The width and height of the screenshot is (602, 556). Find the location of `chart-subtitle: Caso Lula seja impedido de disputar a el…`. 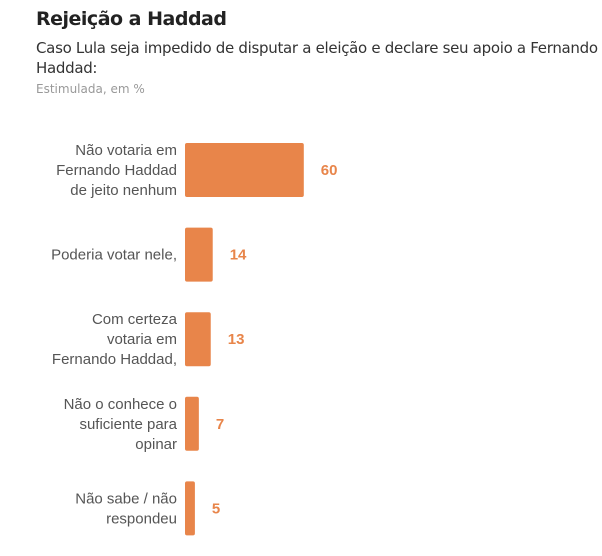

chart-subtitle: Caso Lula seja impedido de disputar a el… is located at coordinates (317, 58).